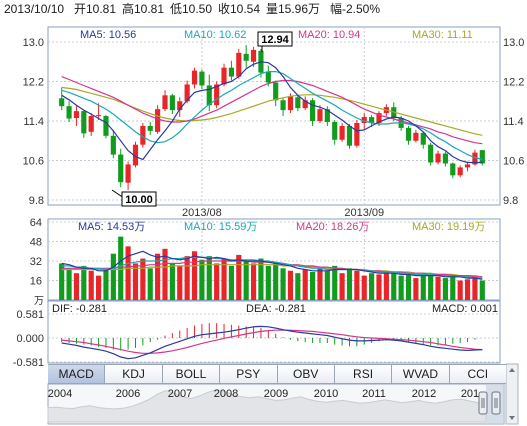 This screenshot has width=527, height=426. Describe the element at coordinates (363, 374) in the screenshot. I see `tab-rsi: RSI` at that location.